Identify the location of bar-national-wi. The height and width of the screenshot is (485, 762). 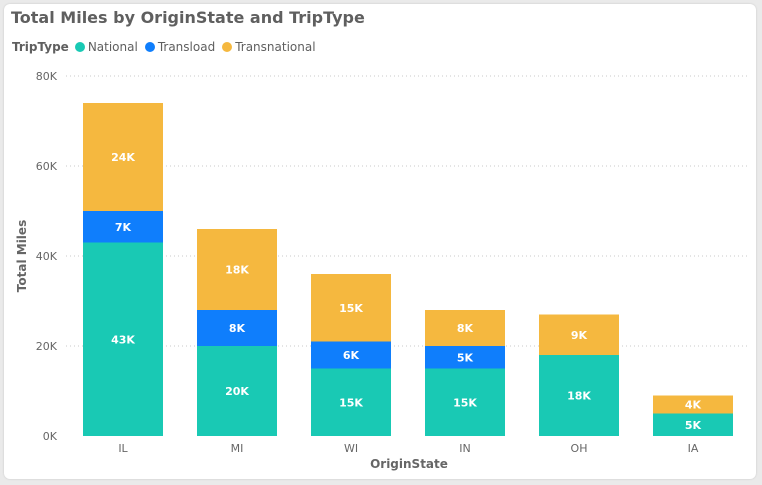
(351, 402).